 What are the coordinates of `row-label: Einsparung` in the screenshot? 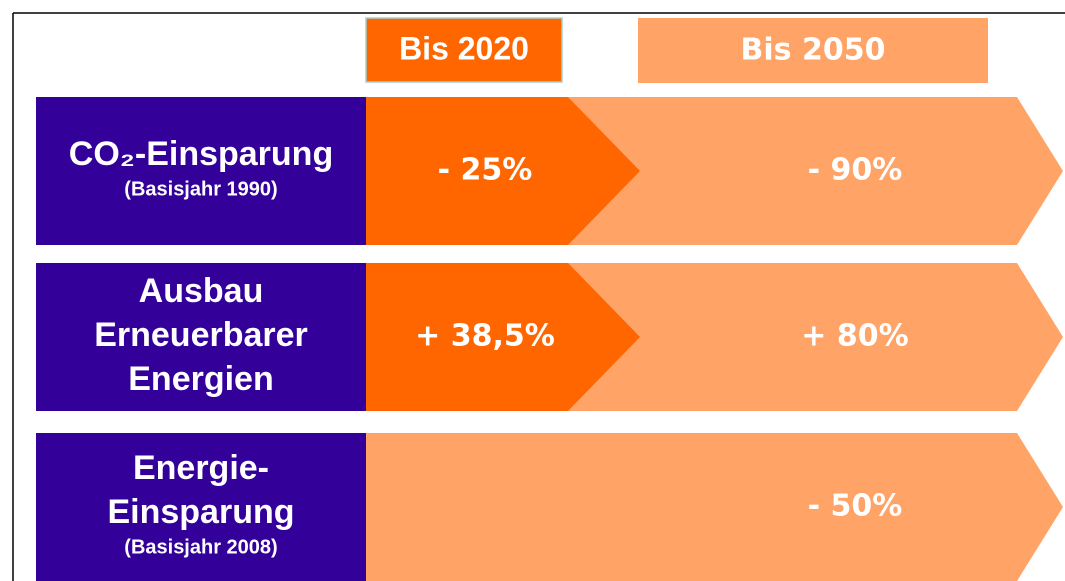 It's located at (200, 512).